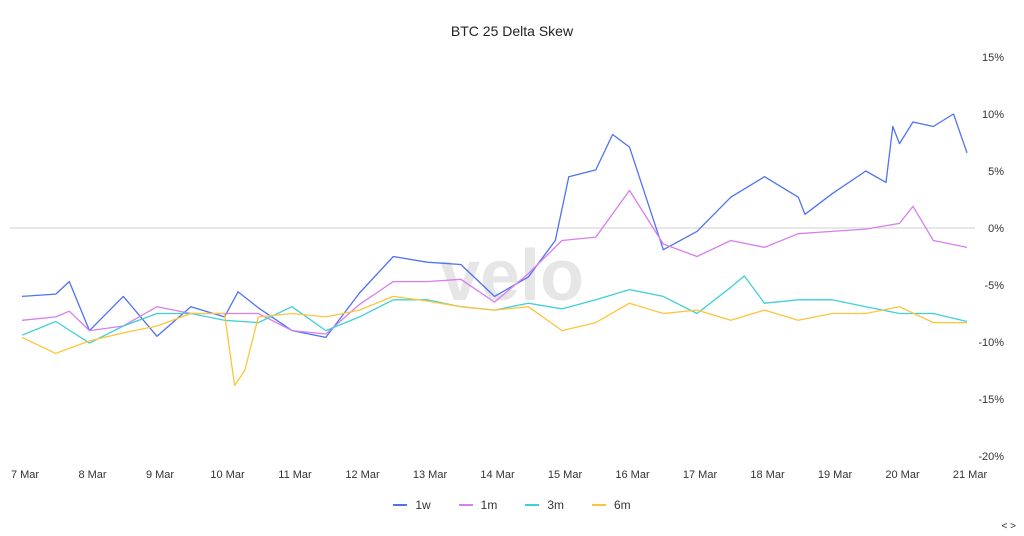  Describe the element at coordinates (512, 505) in the screenshot. I see `legend: 1w 1m 3m 6m` at that location.